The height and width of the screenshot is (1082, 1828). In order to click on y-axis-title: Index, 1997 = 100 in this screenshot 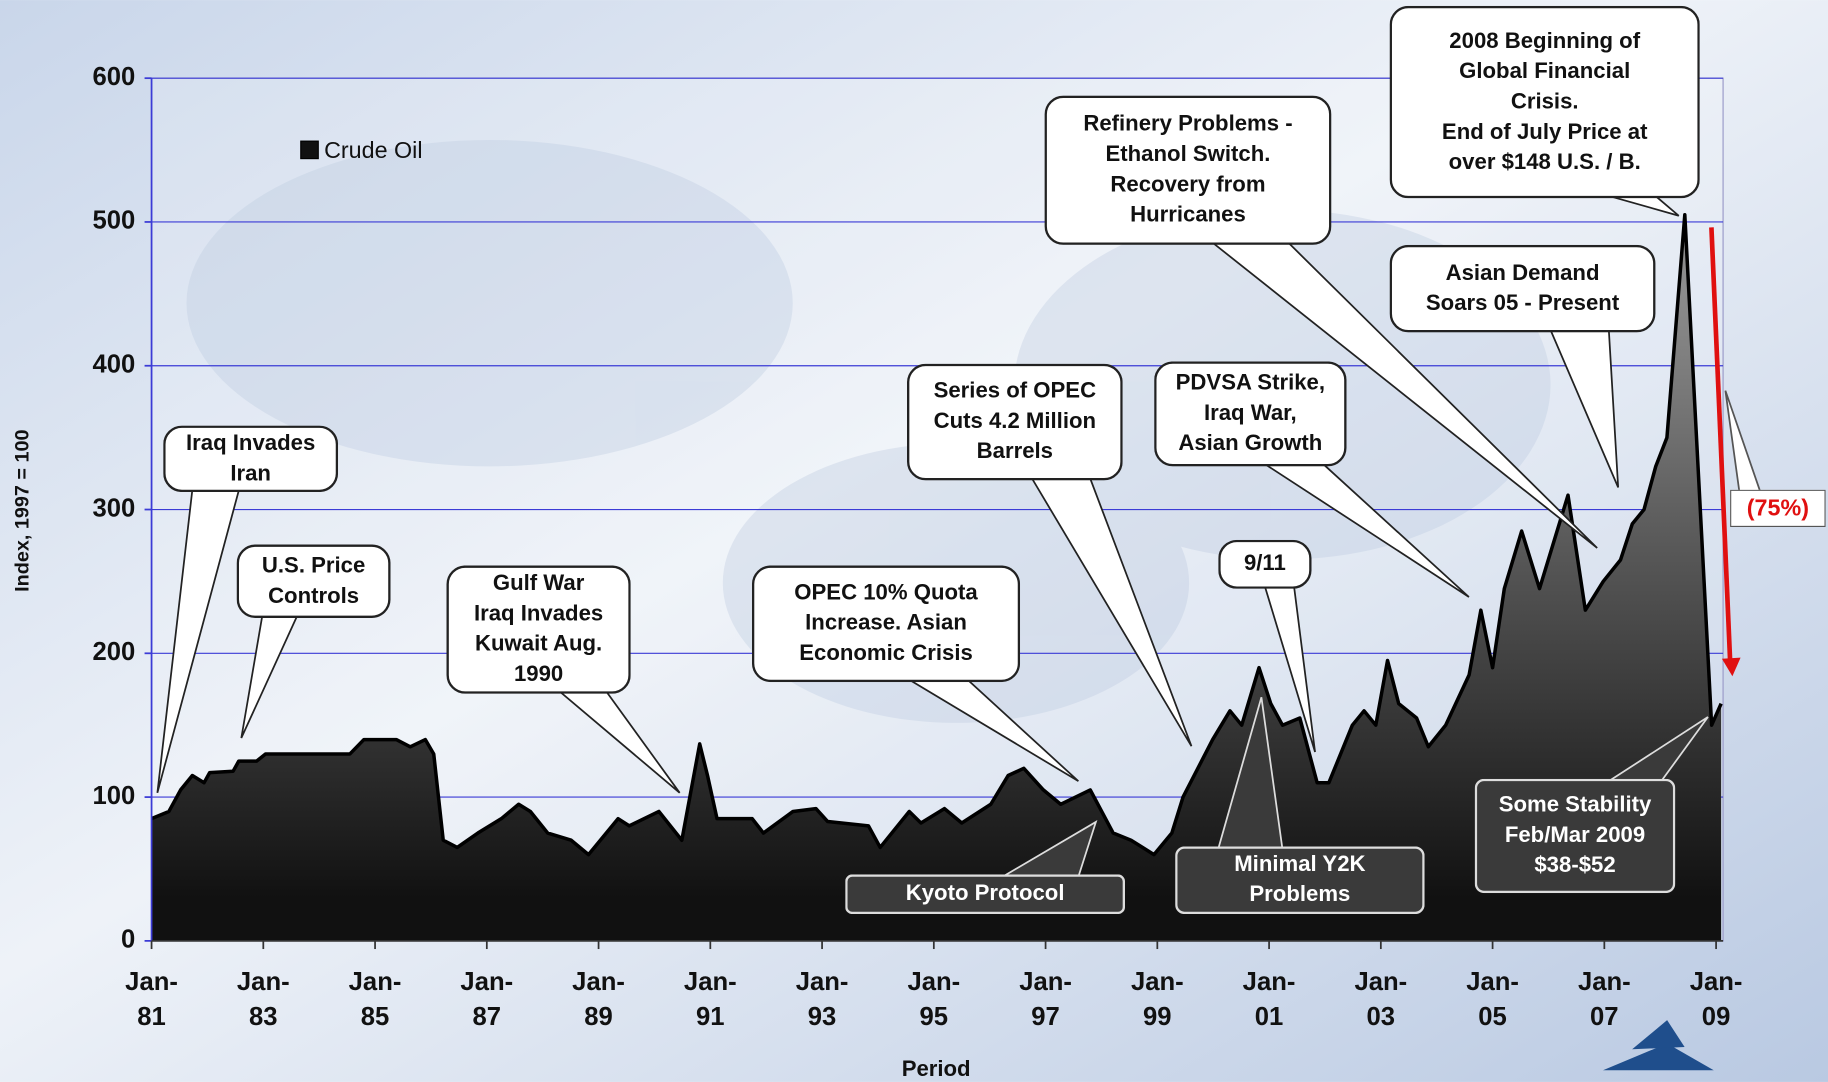, I will do `click(23, 511)`.